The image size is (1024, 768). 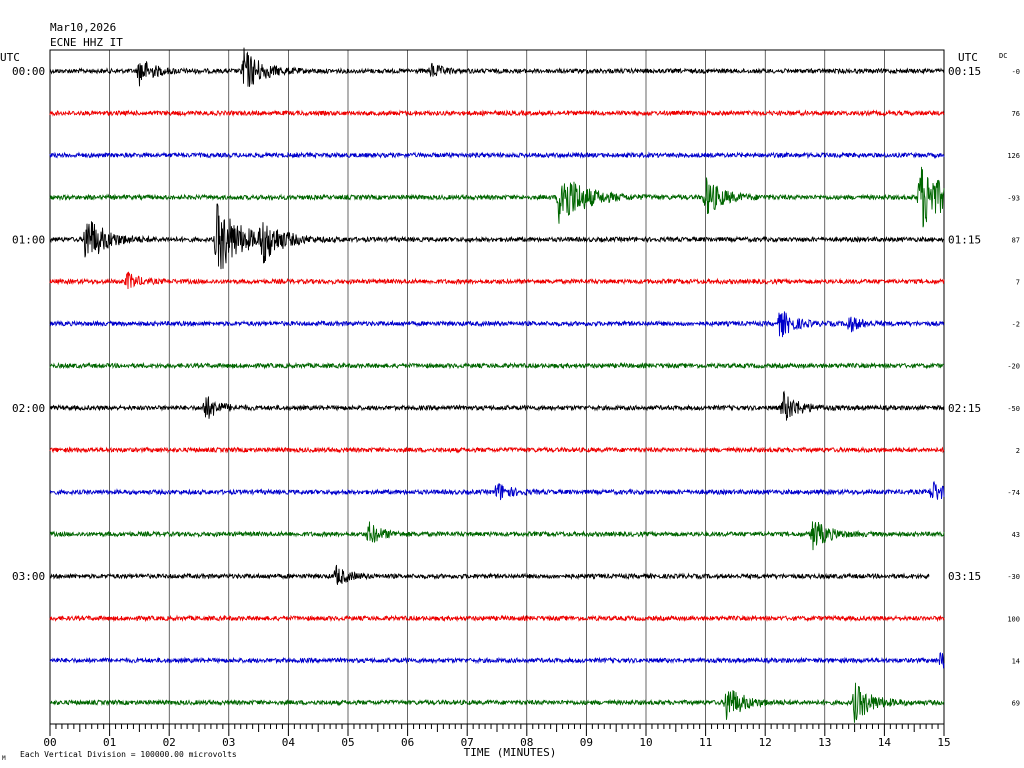 I want to click on x-tick-label: 14, so click(x=885, y=742).